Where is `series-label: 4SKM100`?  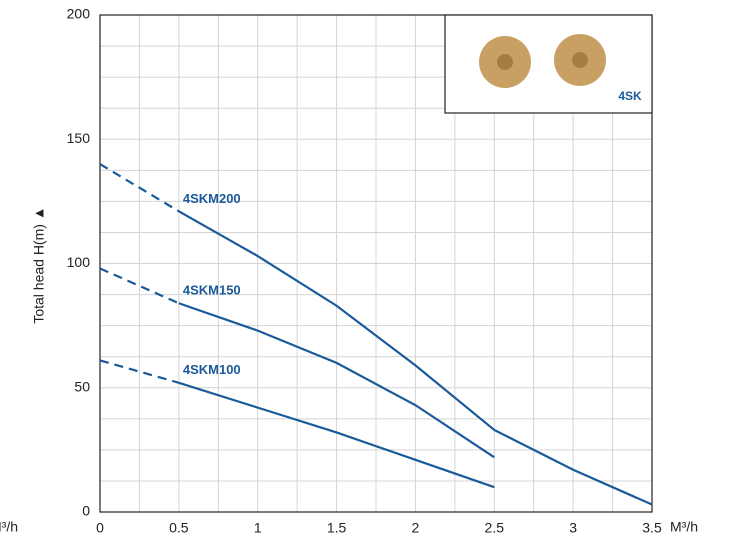 series-label: 4SKM100 is located at coordinates (212, 369).